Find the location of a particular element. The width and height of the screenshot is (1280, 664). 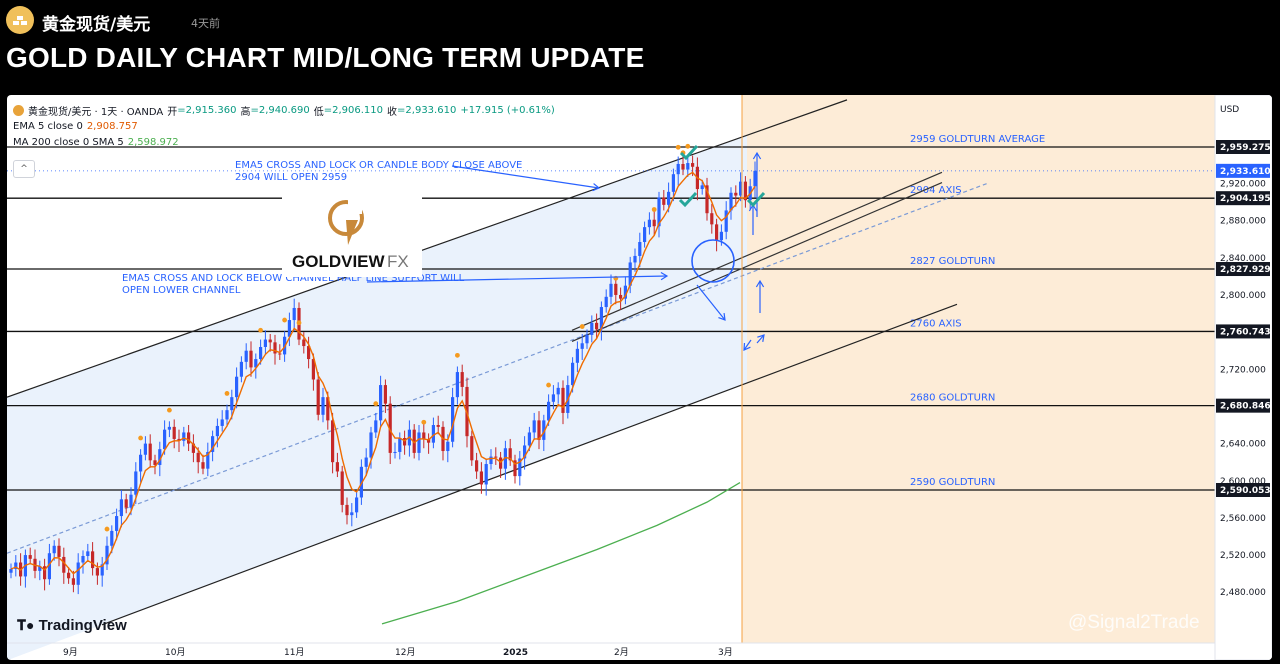

legend-close: =2,933.610 is located at coordinates (427, 110).